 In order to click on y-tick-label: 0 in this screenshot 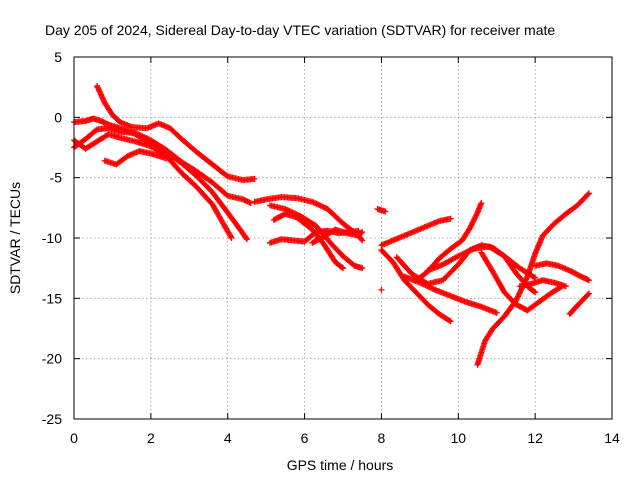, I will do `click(58, 117)`.